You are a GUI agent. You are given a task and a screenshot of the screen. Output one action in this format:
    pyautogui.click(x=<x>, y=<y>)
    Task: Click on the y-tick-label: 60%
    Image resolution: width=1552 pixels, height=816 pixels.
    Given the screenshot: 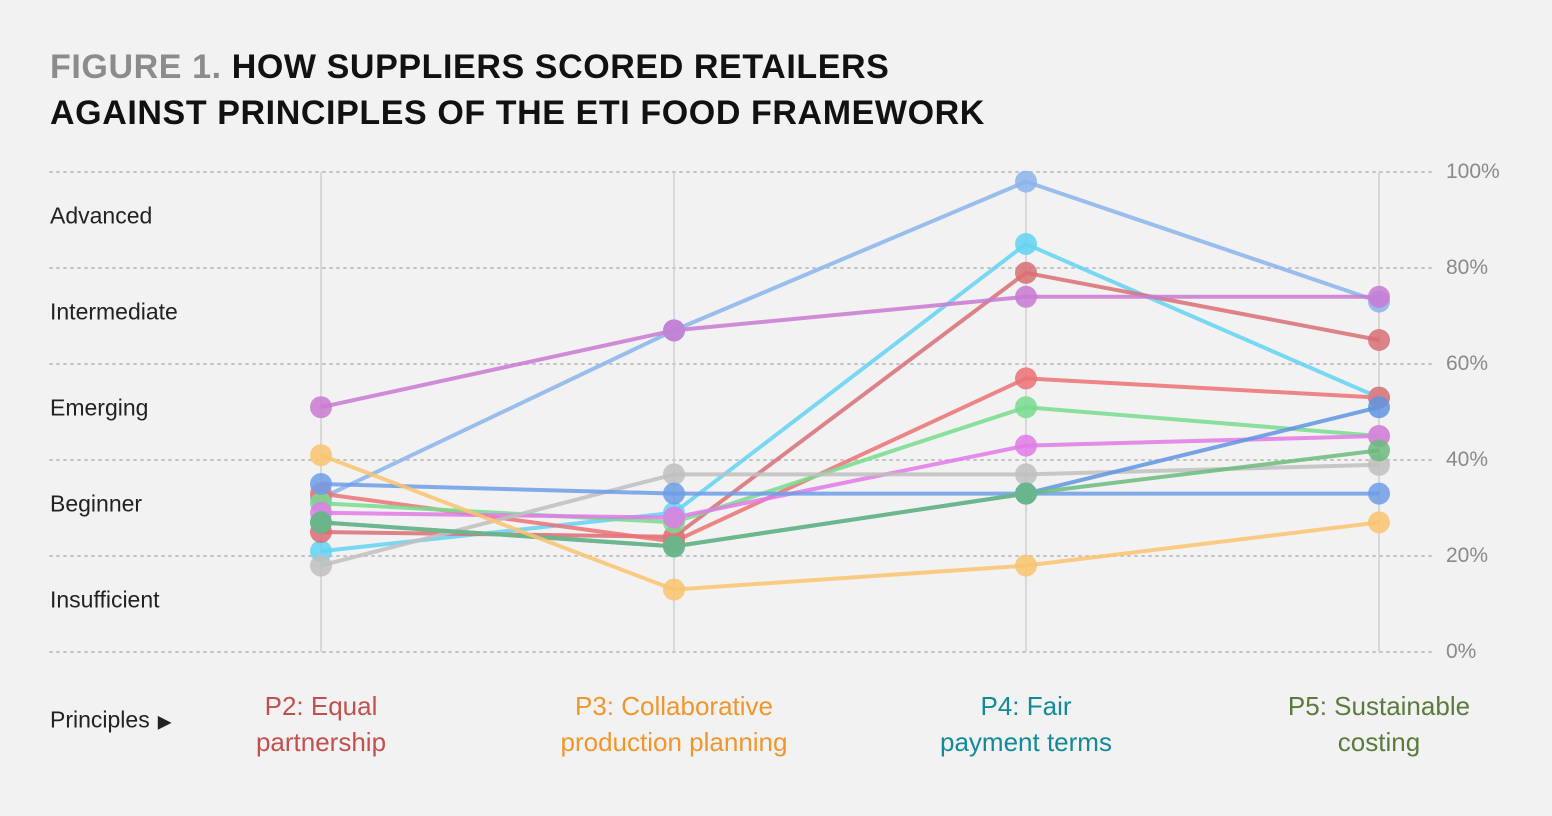 What is the action you would take?
    pyautogui.click(x=1467, y=363)
    